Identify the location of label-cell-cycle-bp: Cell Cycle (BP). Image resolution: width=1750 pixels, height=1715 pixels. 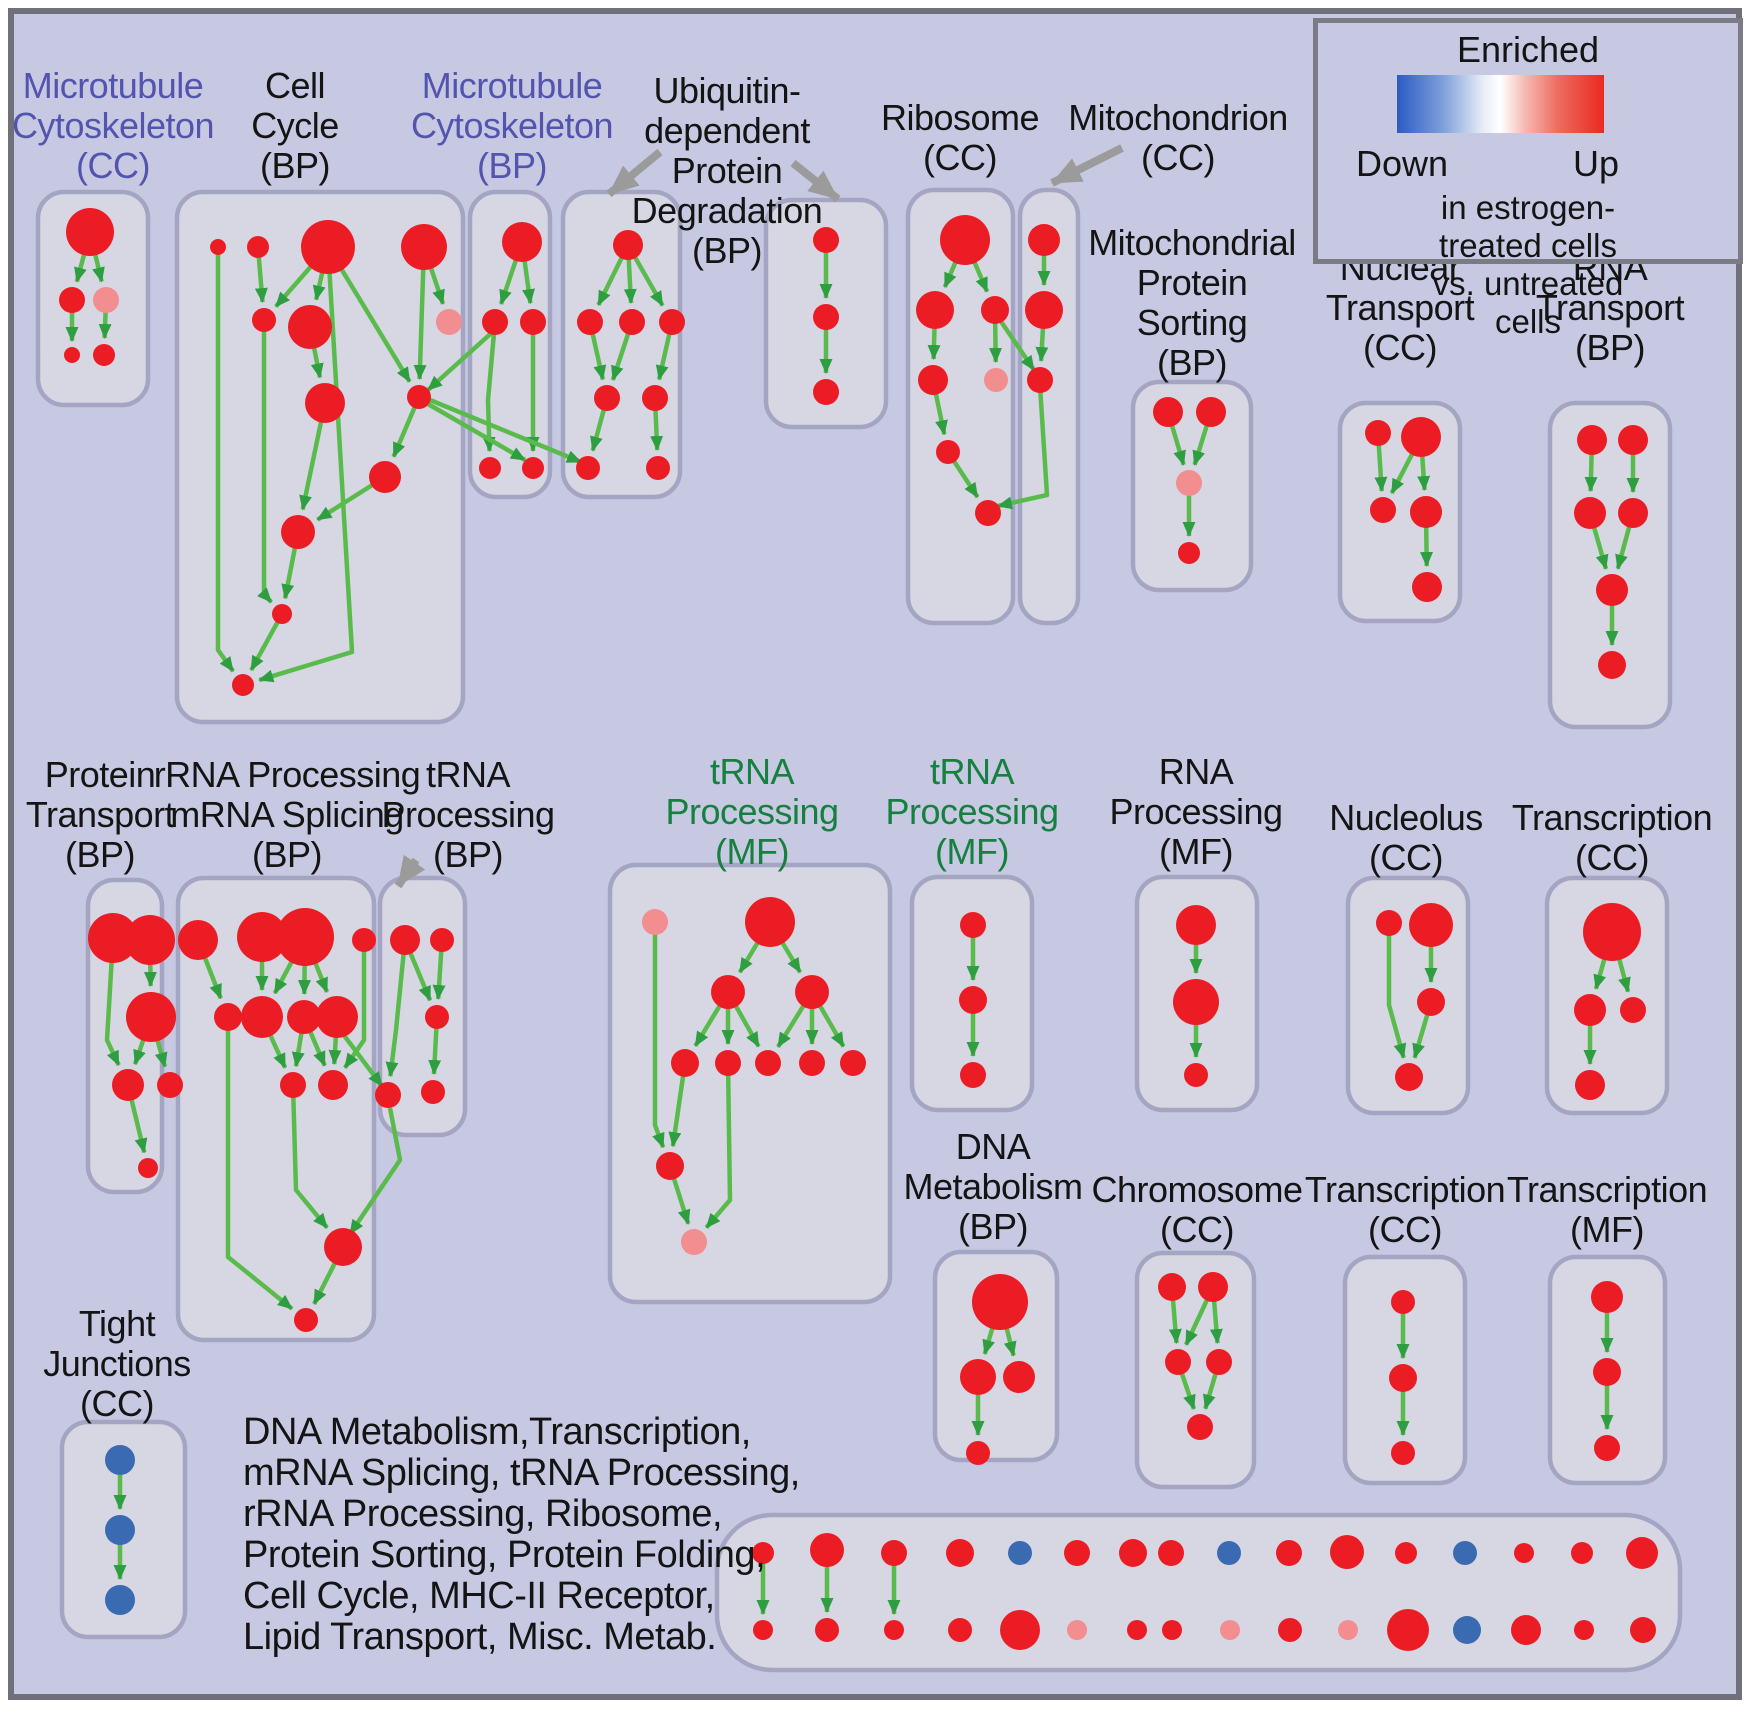
(295, 125).